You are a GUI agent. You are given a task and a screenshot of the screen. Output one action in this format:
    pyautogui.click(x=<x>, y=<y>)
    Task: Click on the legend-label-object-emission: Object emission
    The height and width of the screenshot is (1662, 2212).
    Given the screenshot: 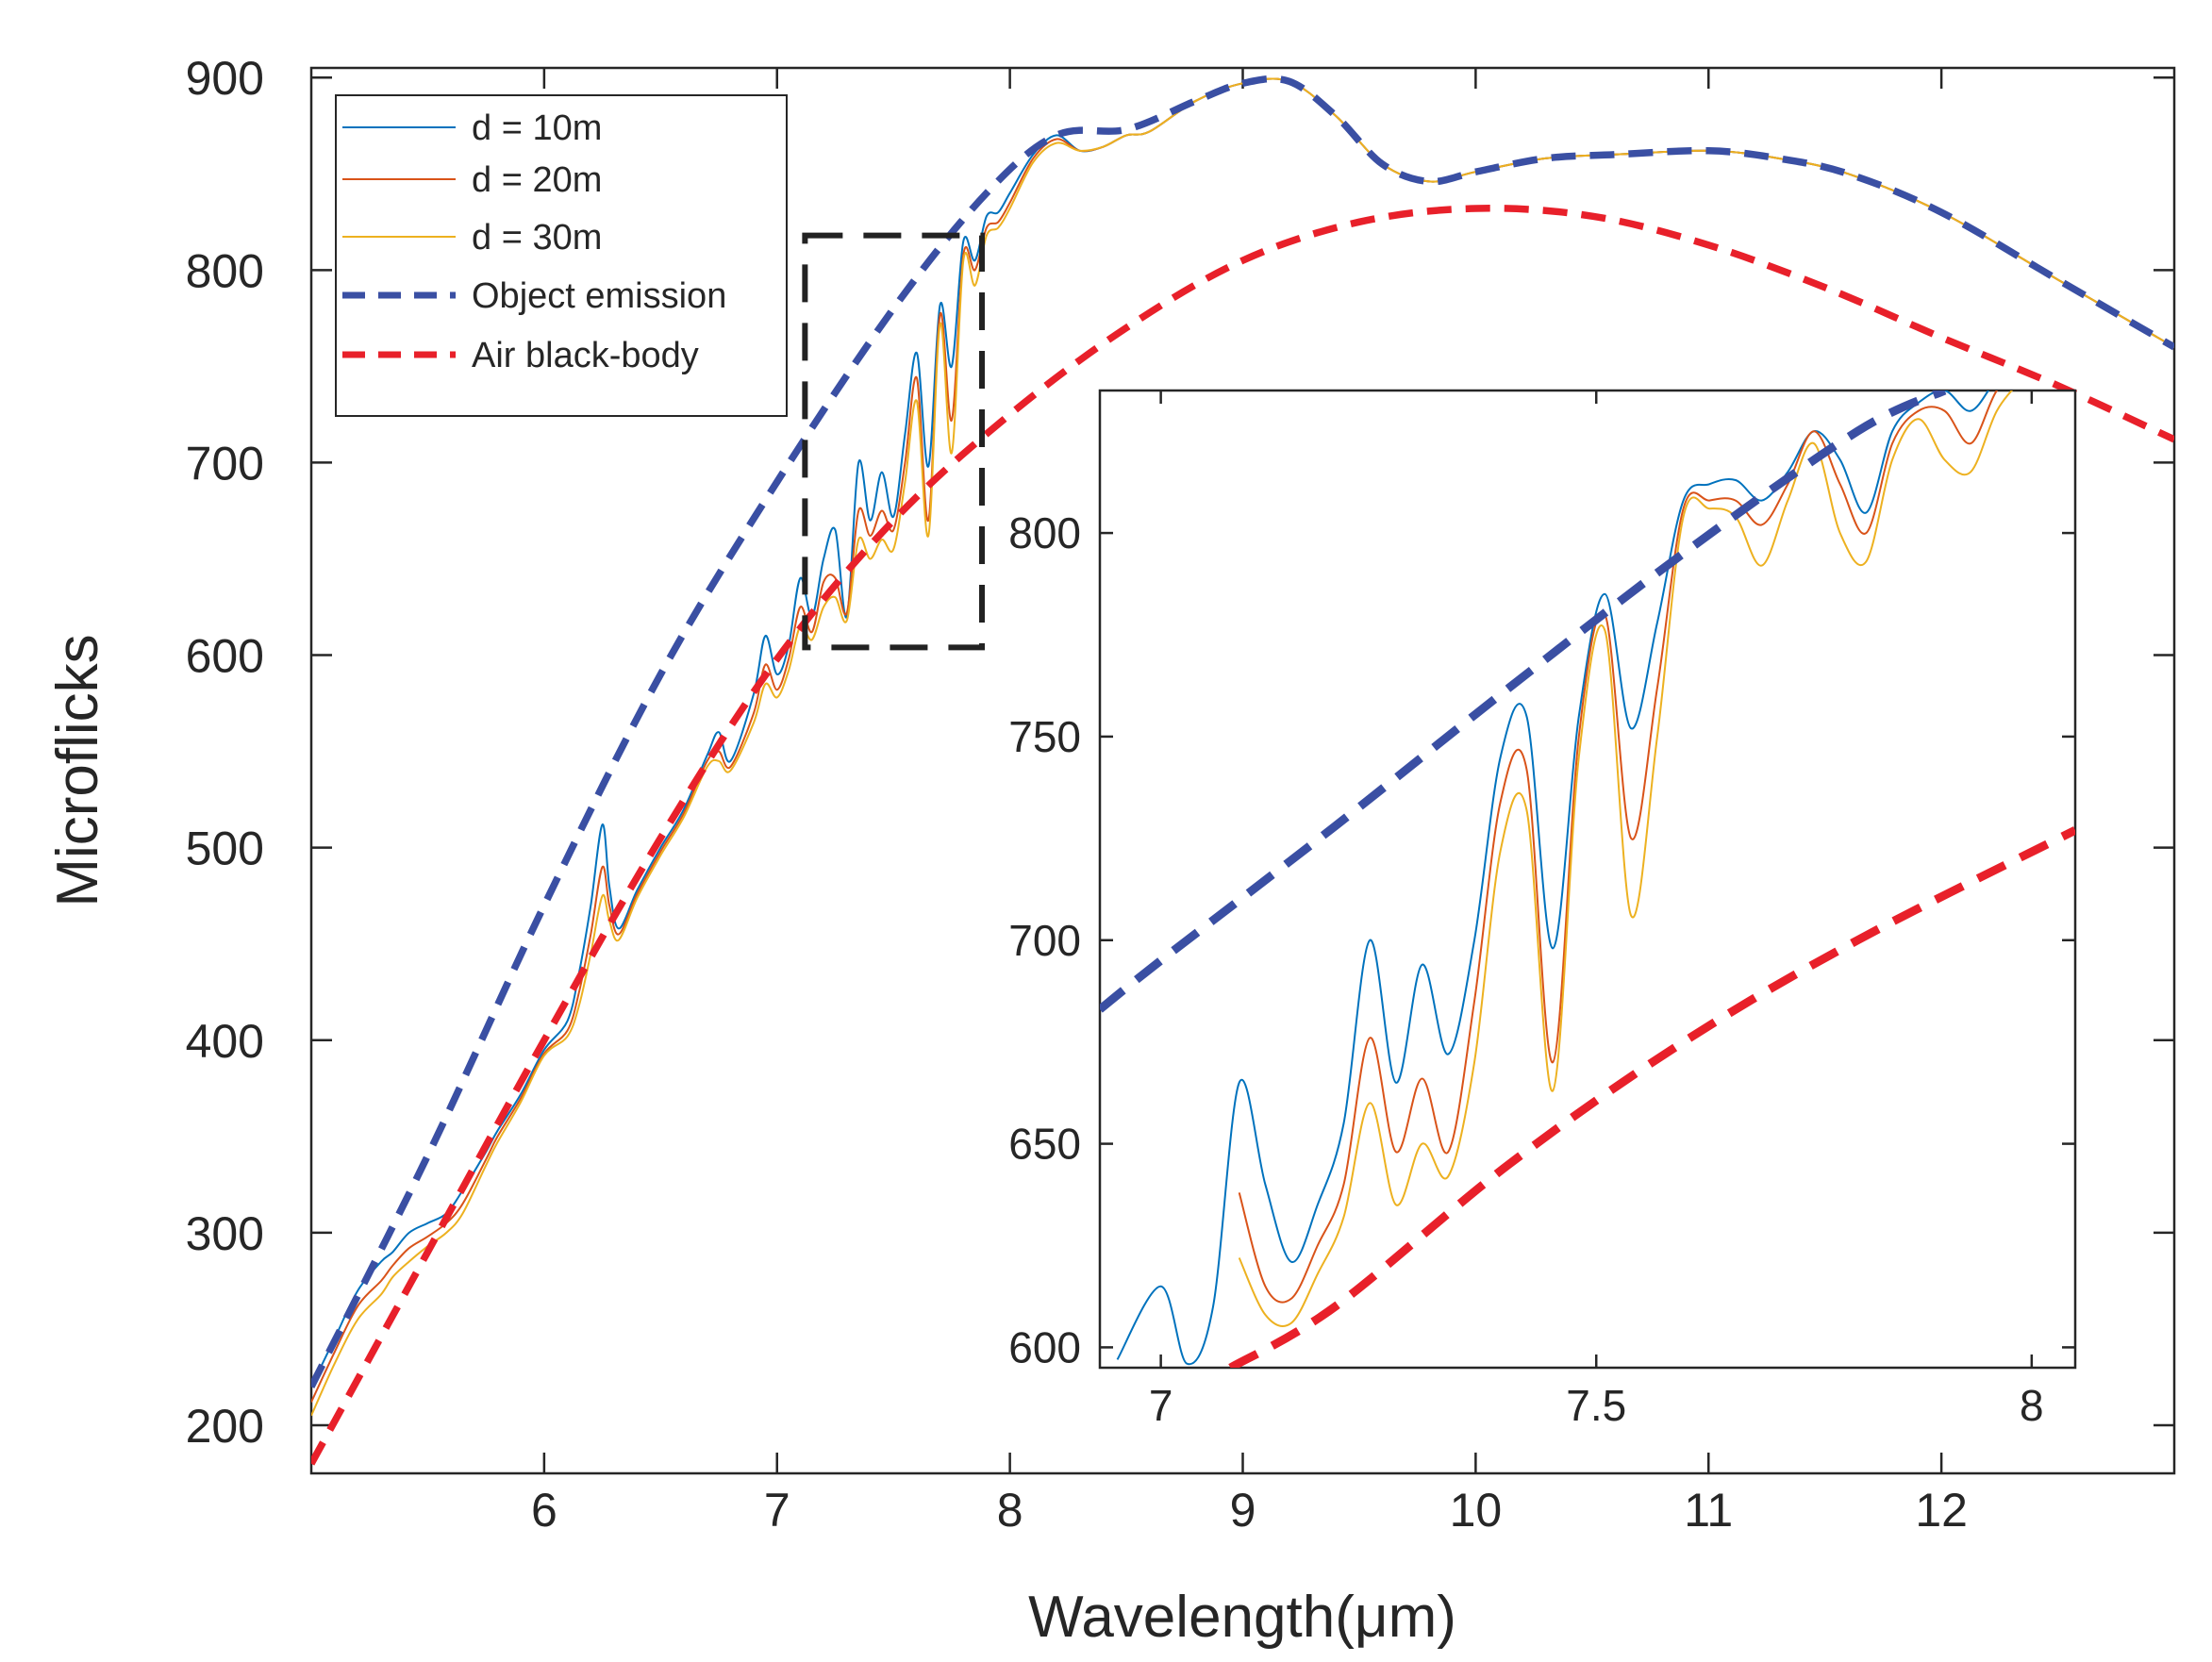 What is the action you would take?
    pyautogui.click(x=599, y=296)
    